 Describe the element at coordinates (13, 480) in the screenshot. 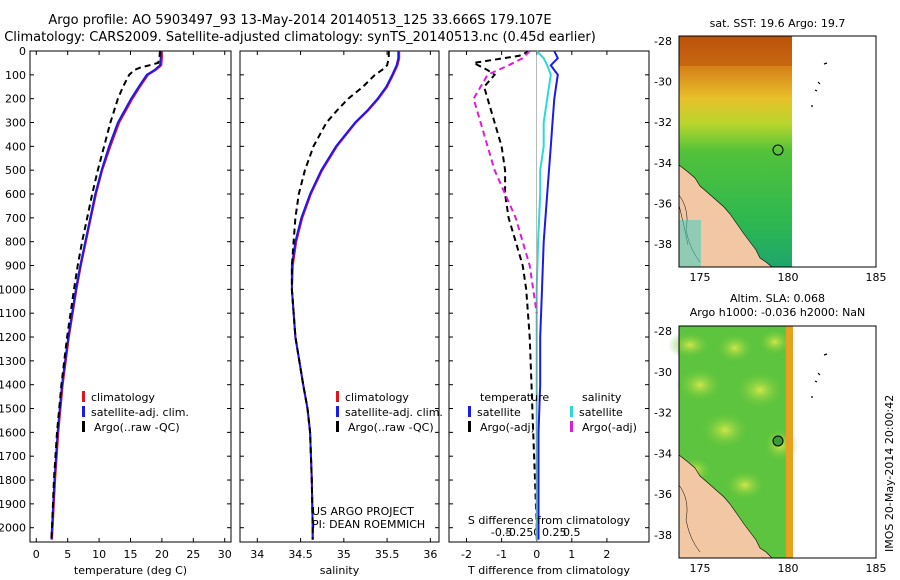

I see `y-tick-label: 1800` at that location.